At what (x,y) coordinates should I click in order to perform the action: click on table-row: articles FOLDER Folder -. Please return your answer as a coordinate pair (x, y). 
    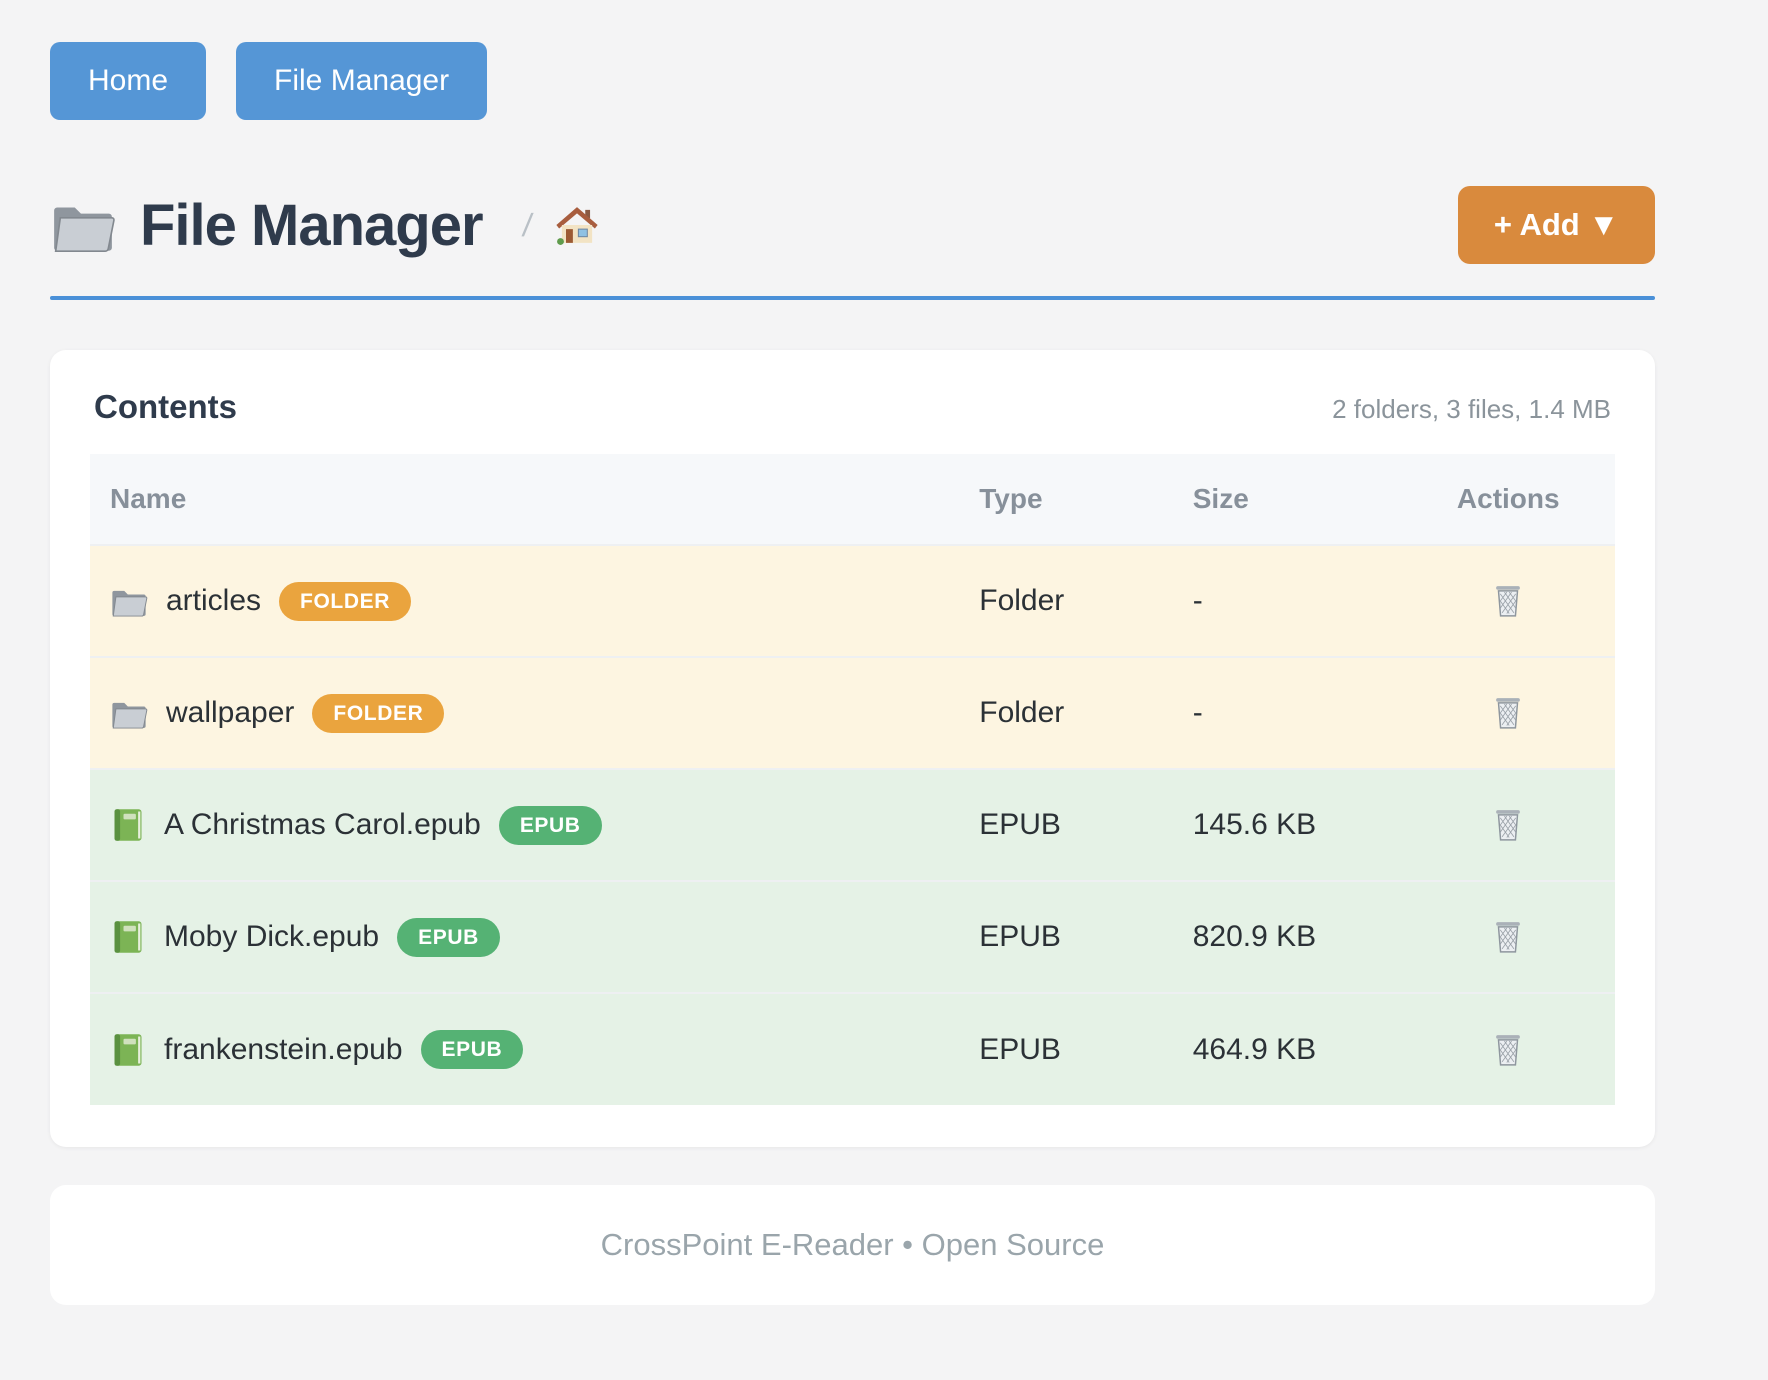
    Looking at the image, I should click on (852, 601).